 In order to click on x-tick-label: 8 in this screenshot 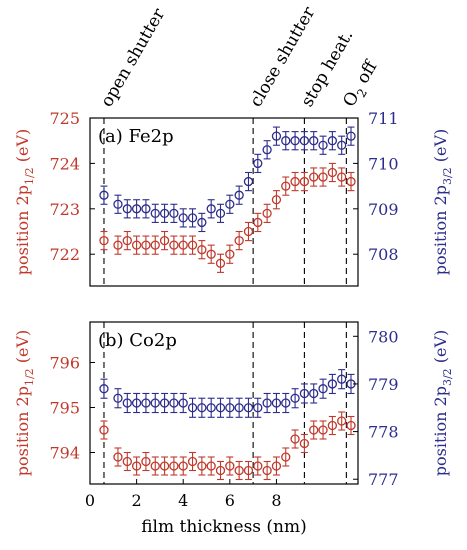, I will do `click(276, 500)`.